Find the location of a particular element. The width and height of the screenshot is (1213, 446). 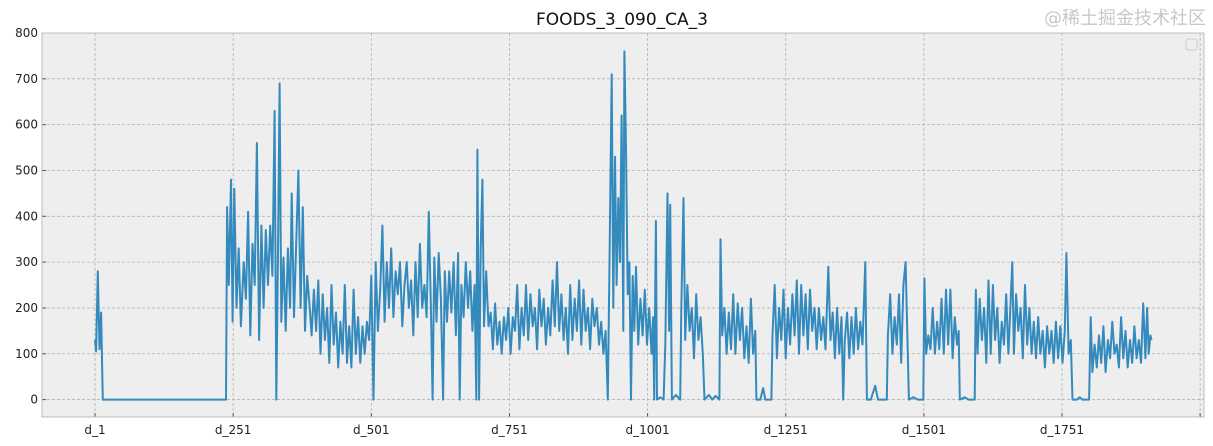

x-tick-label: d_1 is located at coordinates (94, 430).